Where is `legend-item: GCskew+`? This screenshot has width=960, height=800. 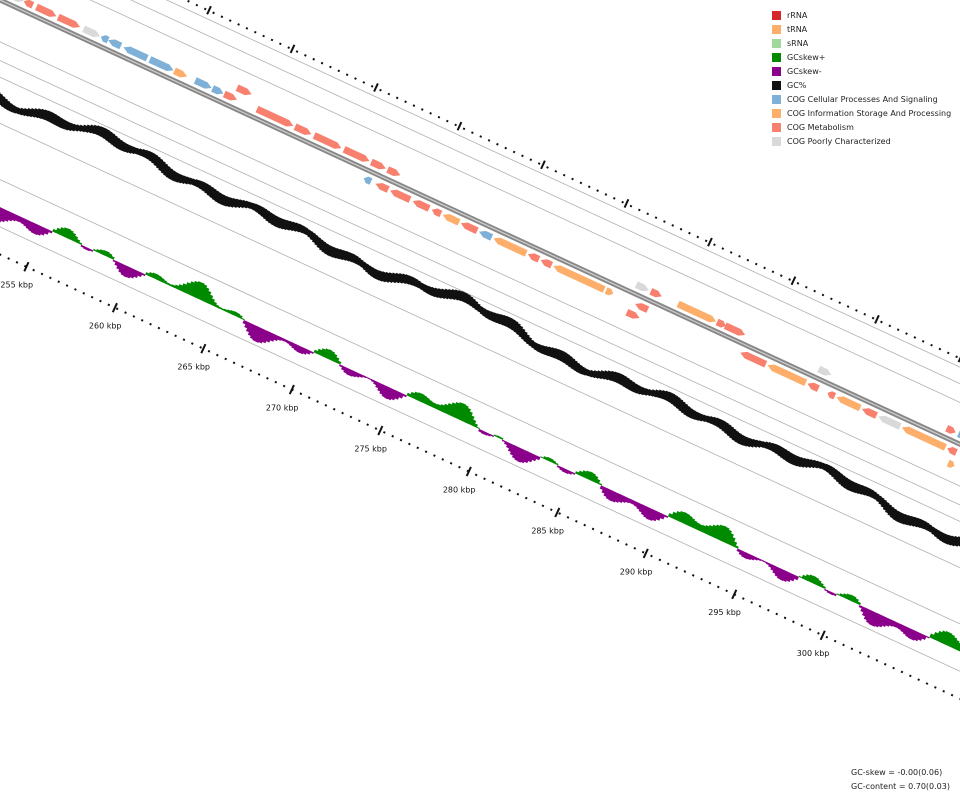
legend-item: GCskew+ is located at coordinates (861, 57).